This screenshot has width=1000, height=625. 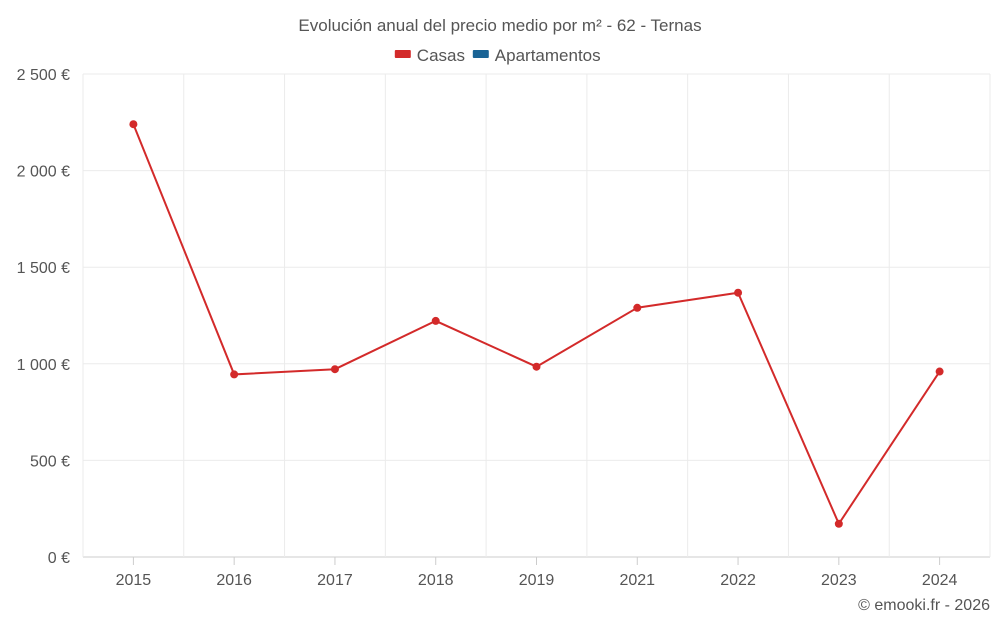 What do you see at coordinates (59, 558) in the screenshot?
I see `y-tick-label: 0 €` at bounding box center [59, 558].